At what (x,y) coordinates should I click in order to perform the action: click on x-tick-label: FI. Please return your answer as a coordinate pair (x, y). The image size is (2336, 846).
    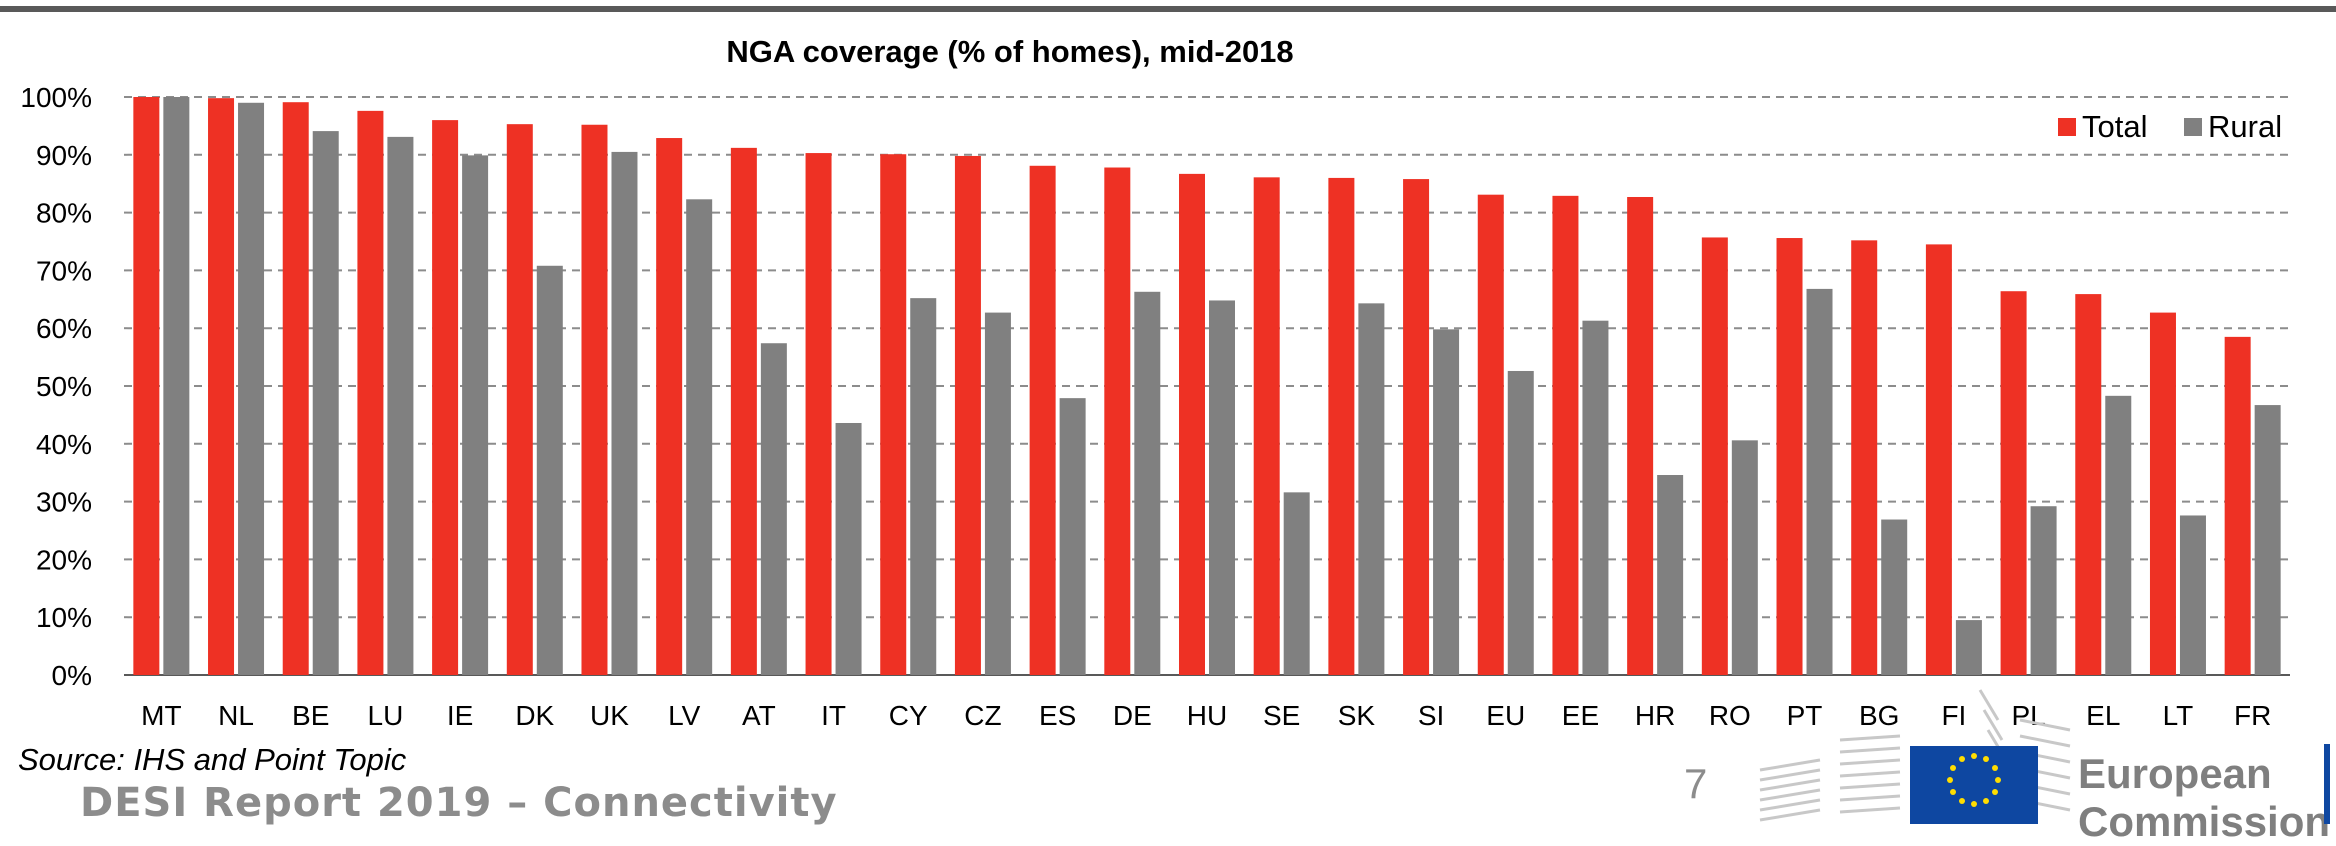
    Looking at the image, I should click on (1953, 715).